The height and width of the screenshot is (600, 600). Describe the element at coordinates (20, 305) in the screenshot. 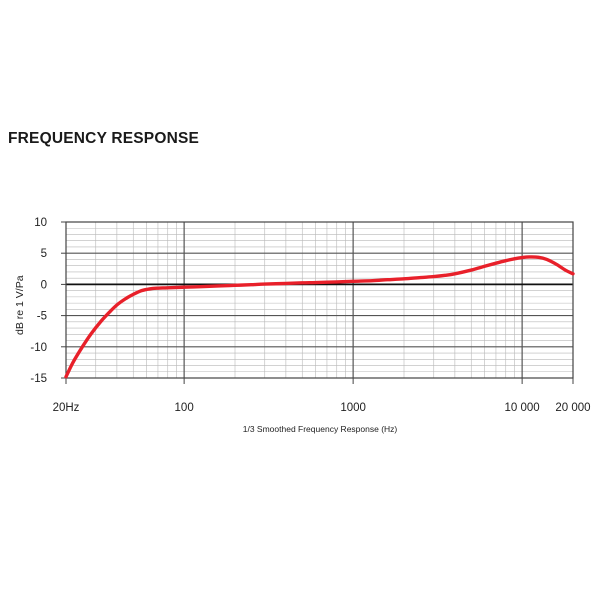

I see `y-axis-label: dB re 1 V/Pa` at that location.